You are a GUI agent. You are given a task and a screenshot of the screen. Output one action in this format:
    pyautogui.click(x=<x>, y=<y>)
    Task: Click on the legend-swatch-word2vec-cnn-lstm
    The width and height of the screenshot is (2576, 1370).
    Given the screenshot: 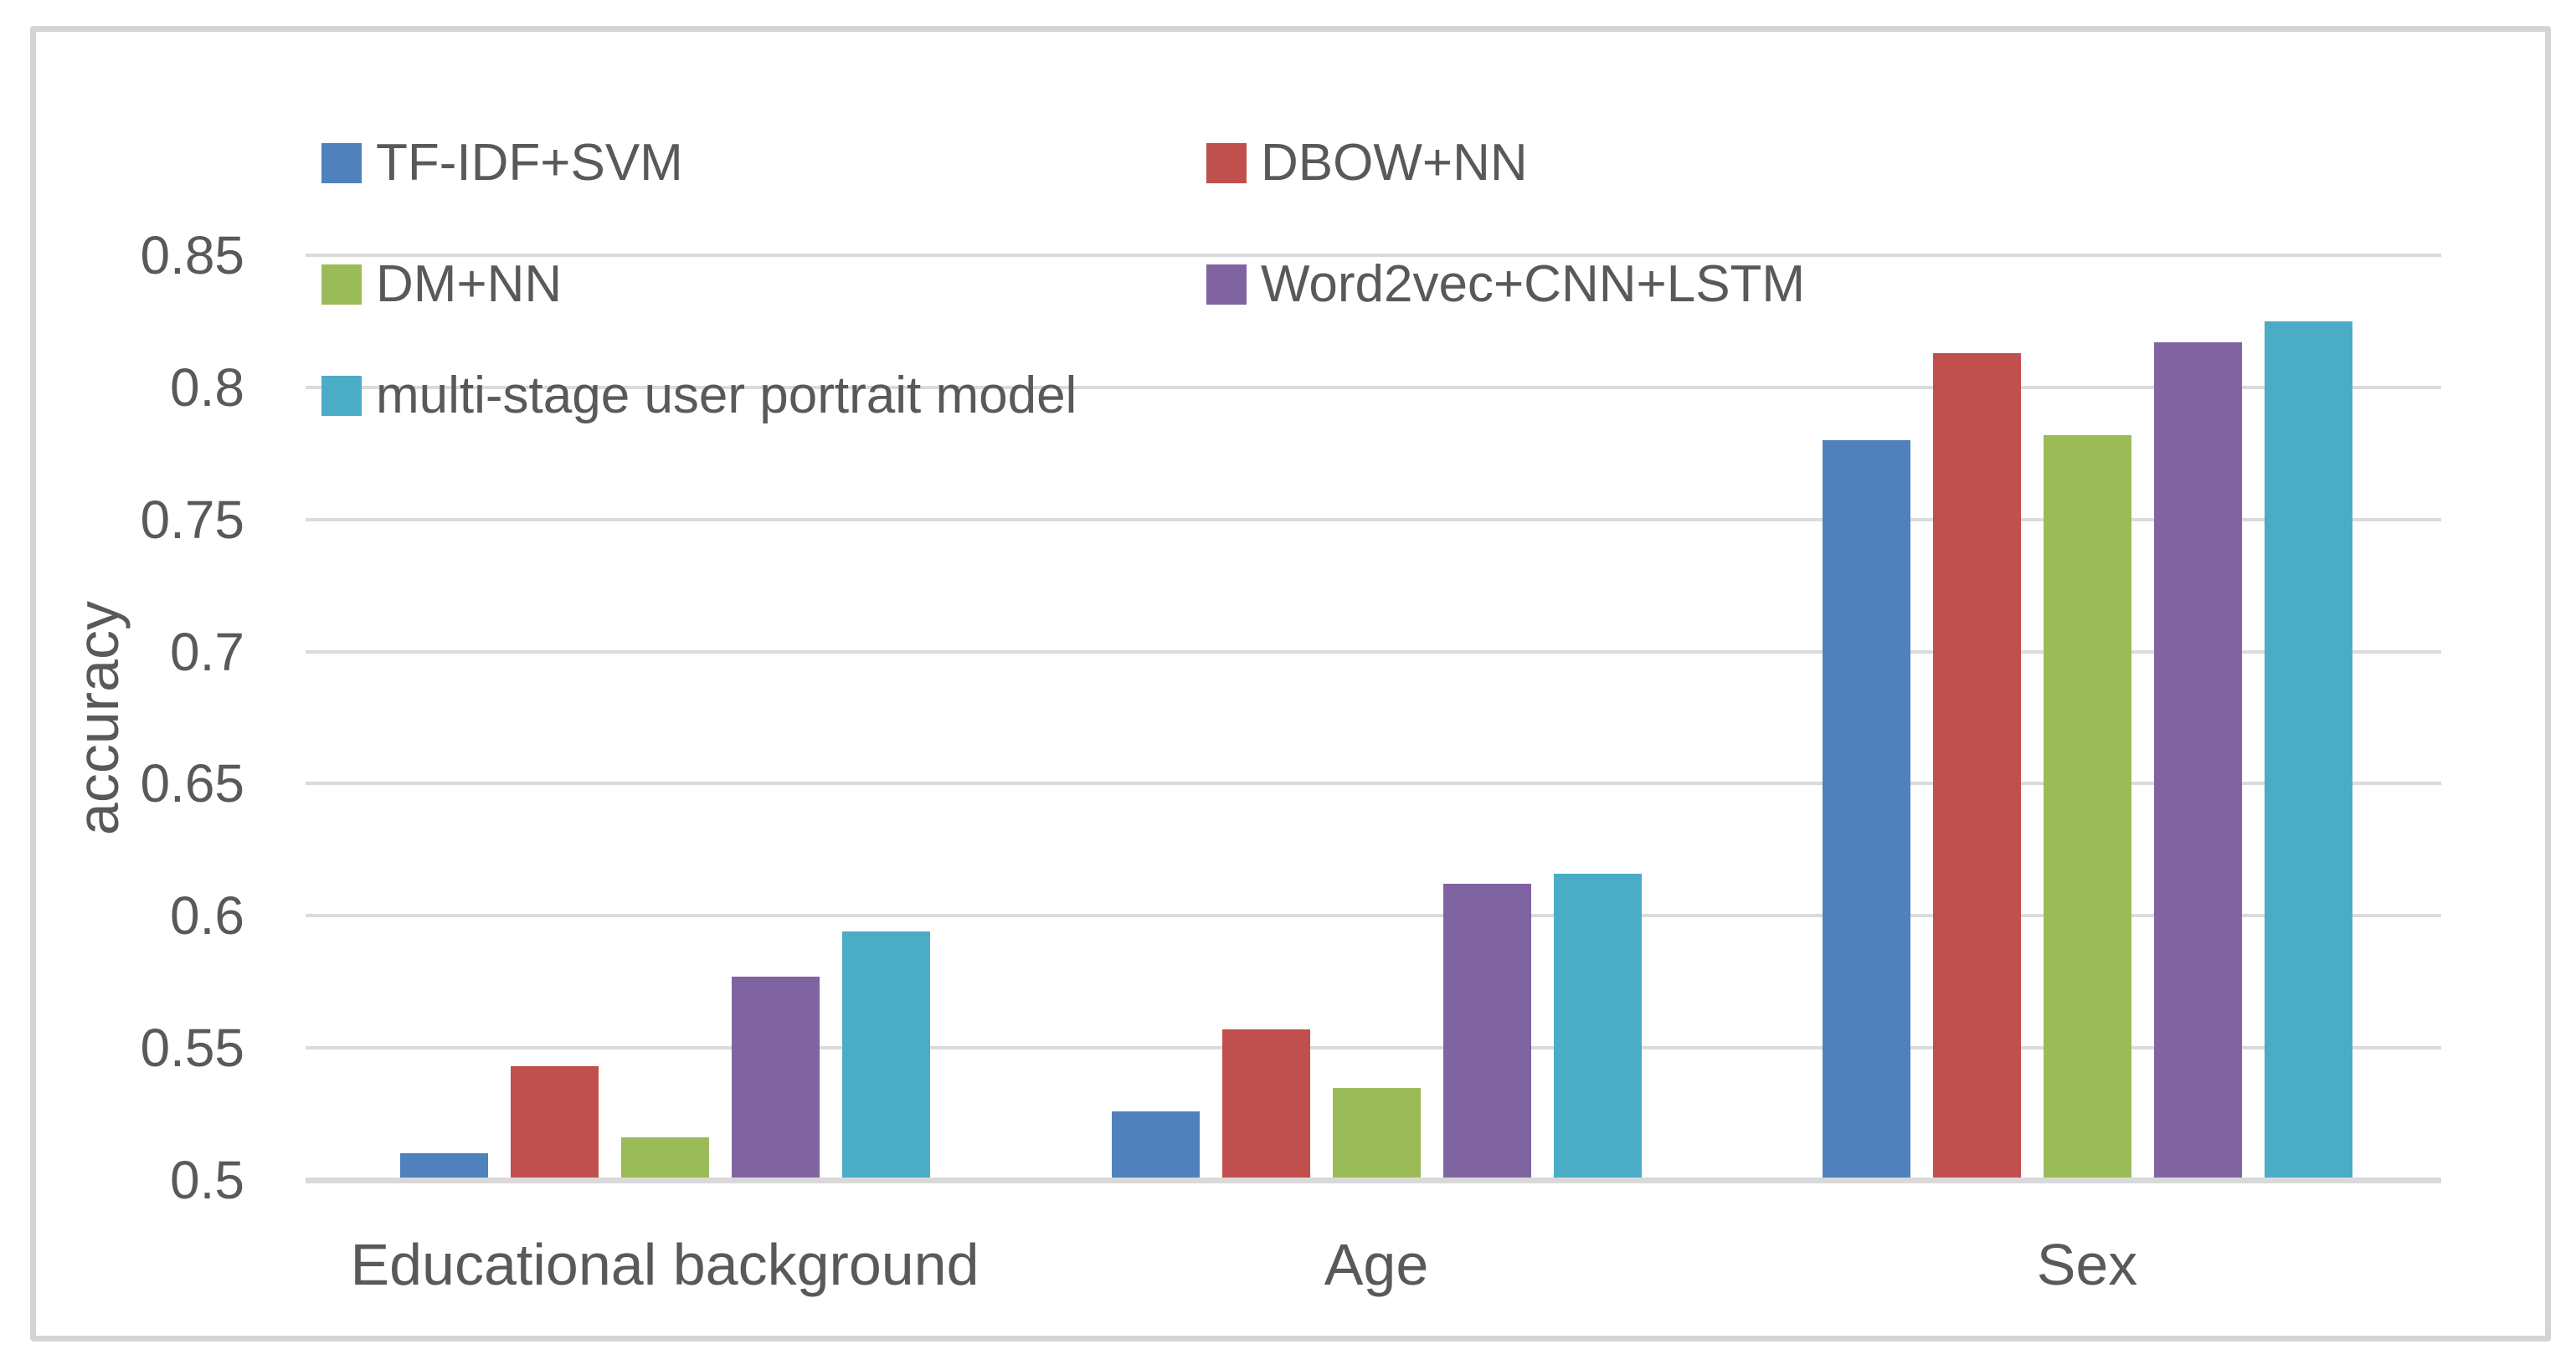 What is the action you would take?
    pyautogui.click(x=1227, y=284)
    